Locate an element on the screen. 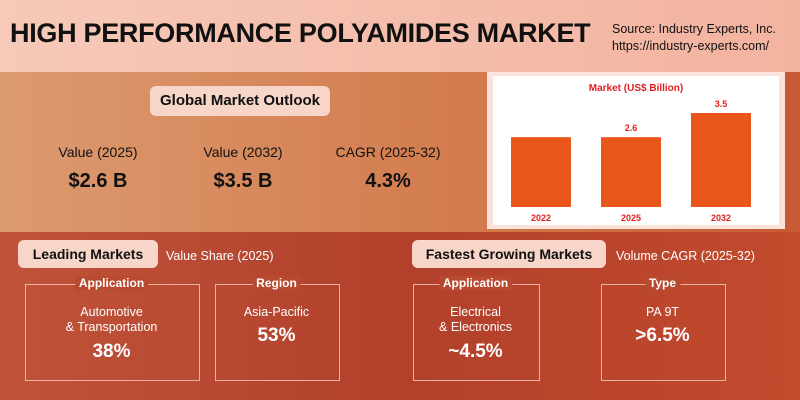  page-title: HIGH PERFORMANCE POLYAMIDES MARKET is located at coordinates (300, 33).